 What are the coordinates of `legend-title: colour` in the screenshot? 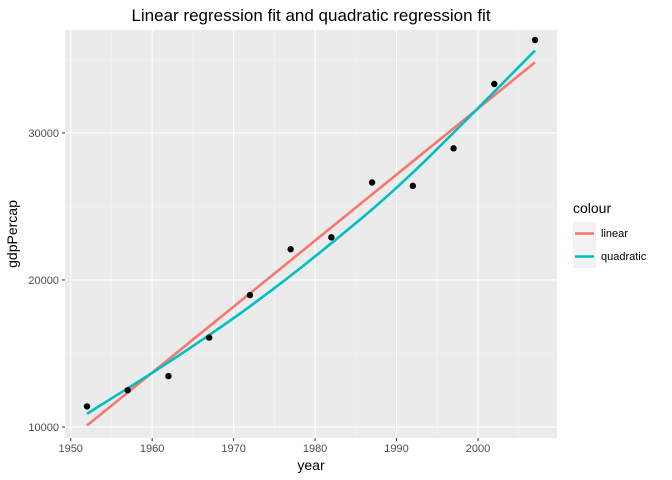 It's located at (592, 208).